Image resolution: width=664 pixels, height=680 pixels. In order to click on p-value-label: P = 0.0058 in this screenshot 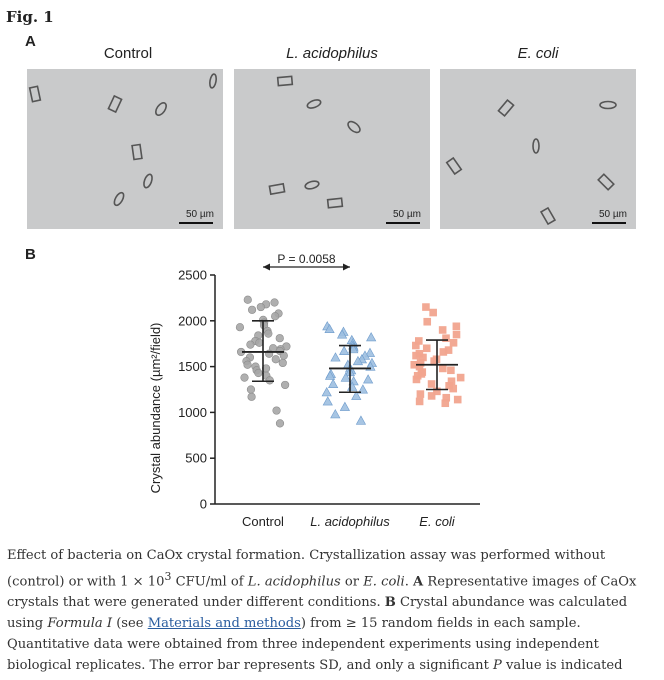, I will do `click(306, 259)`.